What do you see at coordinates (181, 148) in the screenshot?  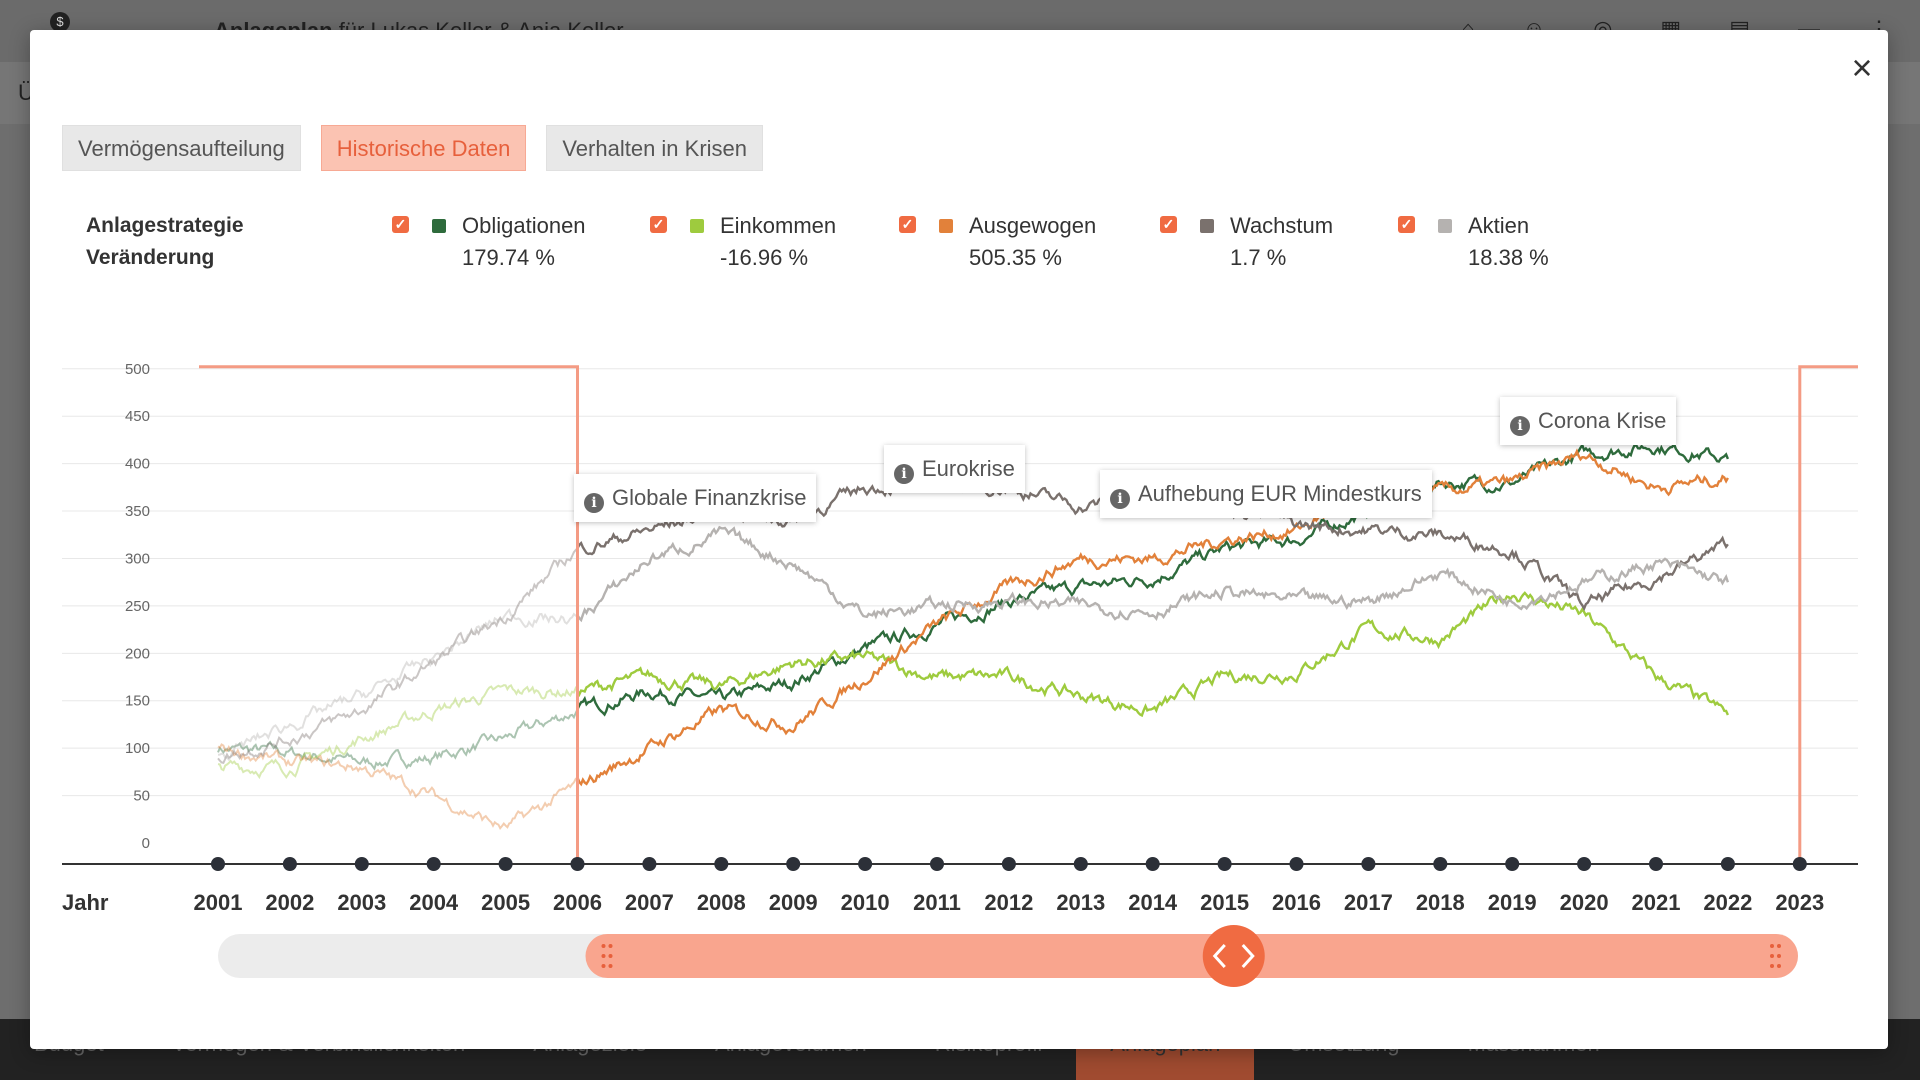 I see `tab-vermoegensaufteilung: Vermögensaufteilung` at bounding box center [181, 148].